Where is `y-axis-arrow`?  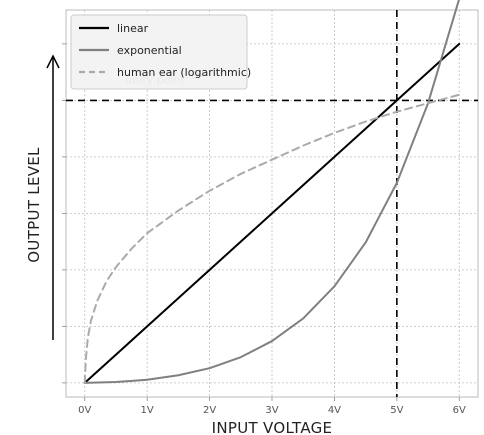 y-axis-arrow is located at coordinates (53, 197).